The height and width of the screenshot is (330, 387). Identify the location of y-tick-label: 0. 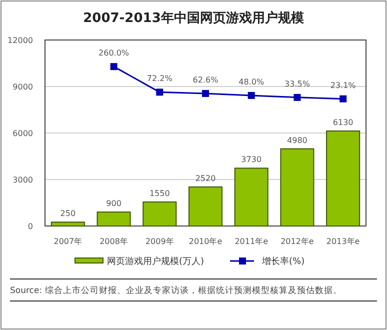
(30, 226).